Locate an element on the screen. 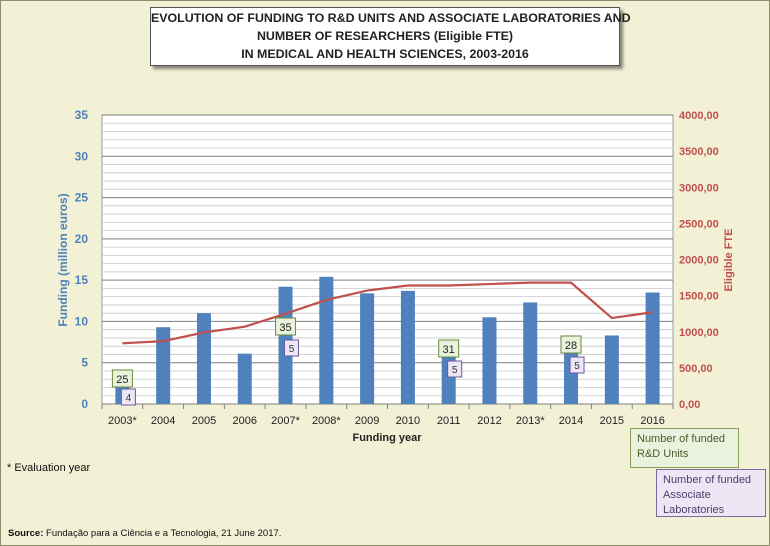 This screenshot has width=770, height=546. y2-tick-label: 2500,00 is located at coordinates (699, 224).